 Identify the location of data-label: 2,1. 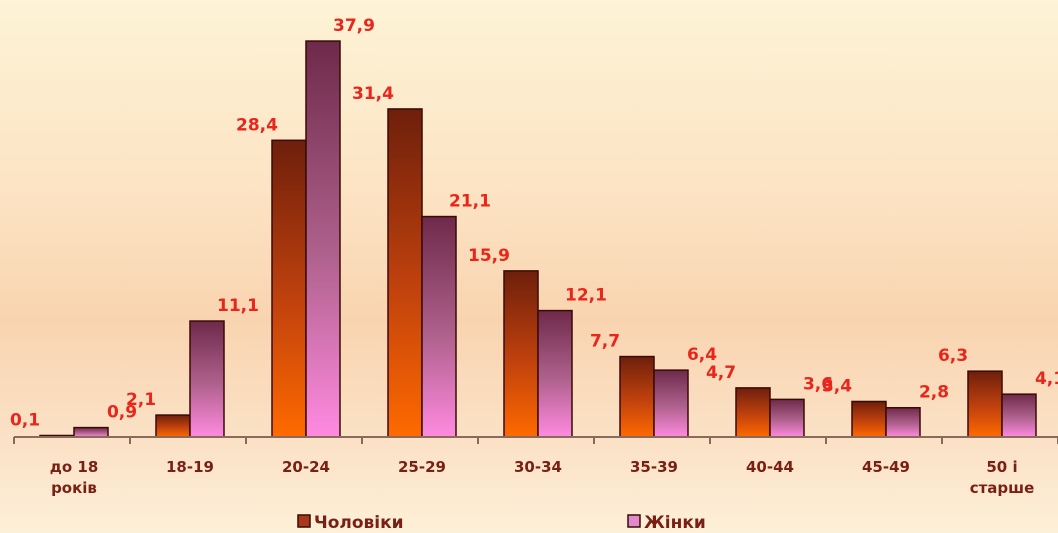
(141, 400).